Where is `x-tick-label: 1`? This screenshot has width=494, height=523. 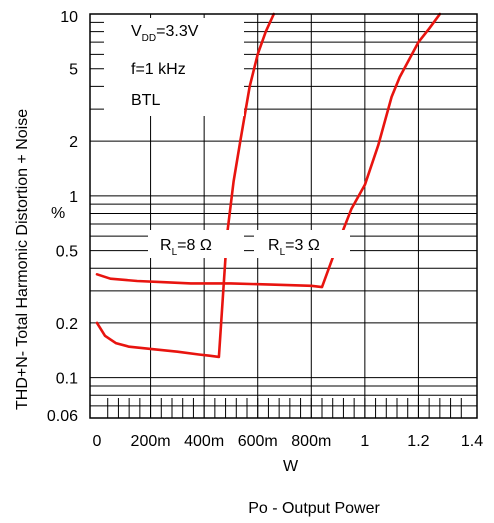 x-tick-label: 1 is located at coordinates (364, 441).